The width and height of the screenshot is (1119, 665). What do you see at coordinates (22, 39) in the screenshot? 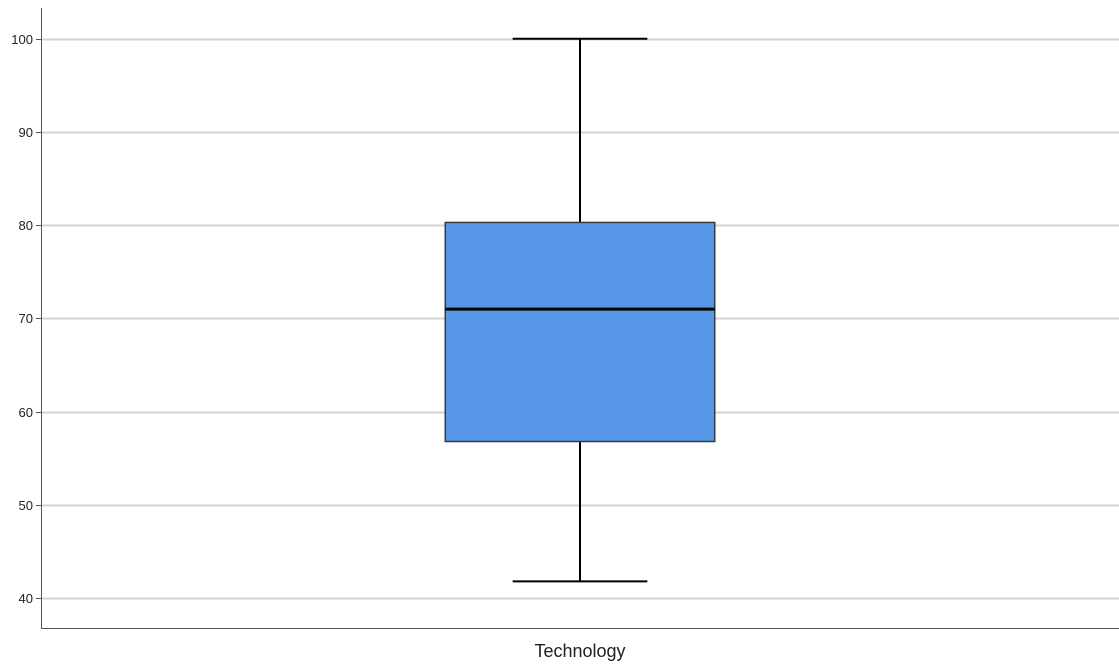
I see `y-tick-label-100: 100` at bounding box center [22, 39].